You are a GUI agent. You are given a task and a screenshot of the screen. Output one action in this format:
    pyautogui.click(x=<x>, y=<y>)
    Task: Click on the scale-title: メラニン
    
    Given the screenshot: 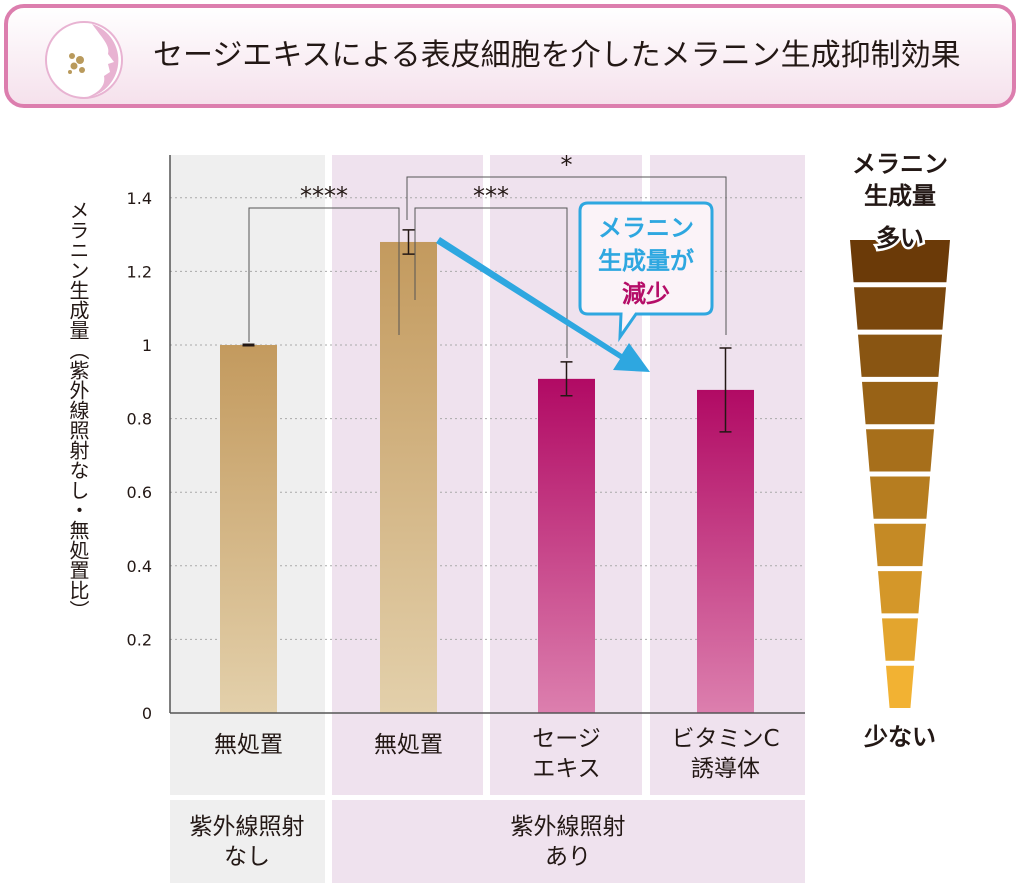 What is the action you would take?
    pyautogui.click(x=900, y=164)
    